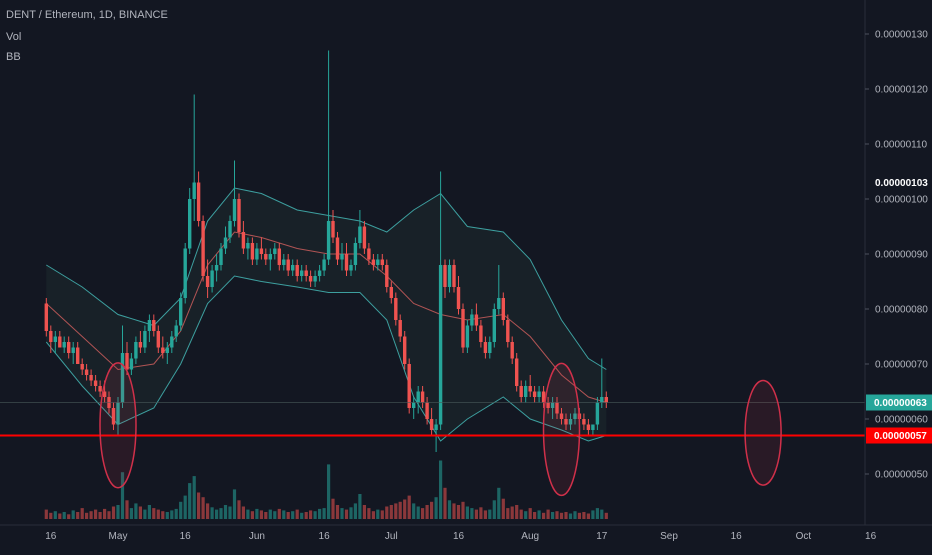 This screenshot has height=555, width=932. I want to click on x-tick-label: Jul, so click(391, 536).